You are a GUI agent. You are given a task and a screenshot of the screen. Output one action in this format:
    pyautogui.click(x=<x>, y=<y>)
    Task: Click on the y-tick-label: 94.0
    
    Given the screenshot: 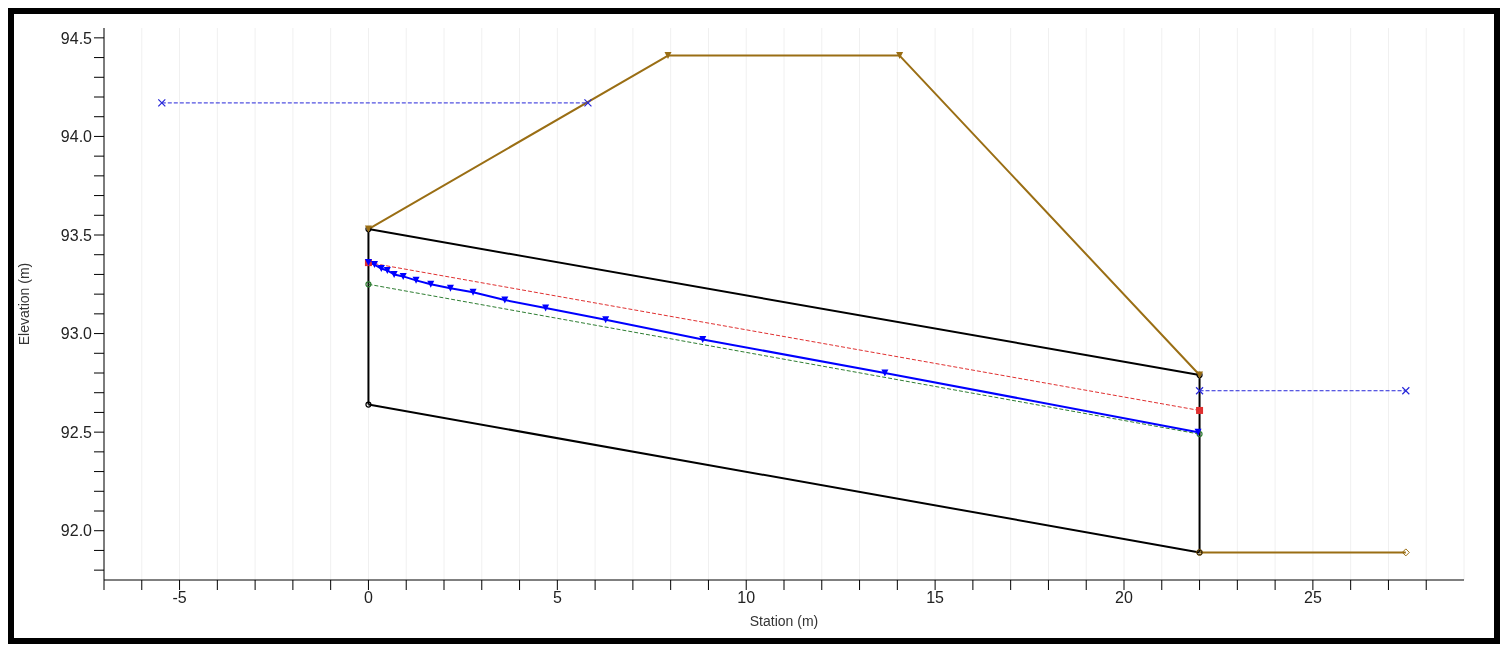 What is the action you would take?
    pyautogui.click(x=76, y=137)
    